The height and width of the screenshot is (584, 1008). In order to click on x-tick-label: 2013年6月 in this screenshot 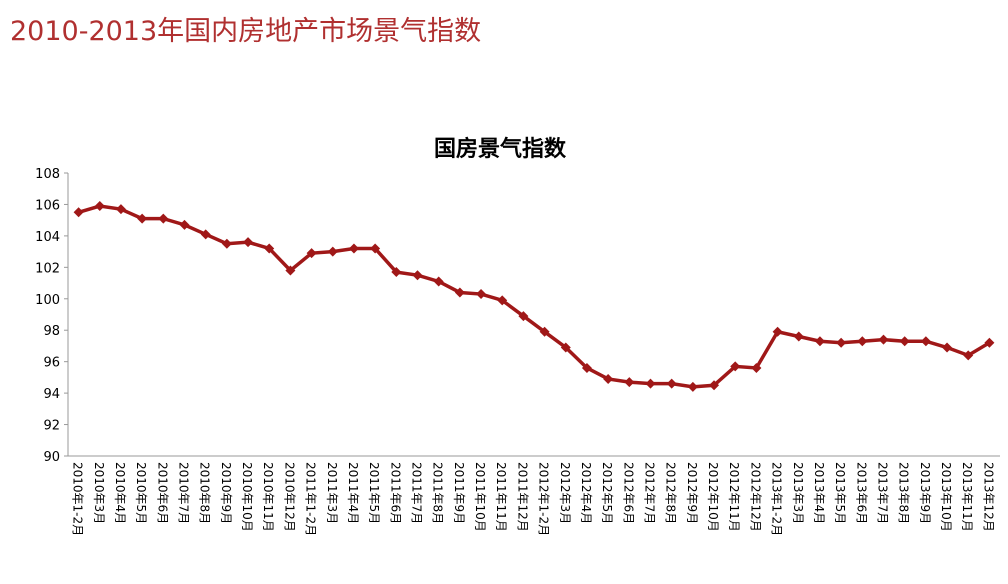, I will do `click(861, 493)`.